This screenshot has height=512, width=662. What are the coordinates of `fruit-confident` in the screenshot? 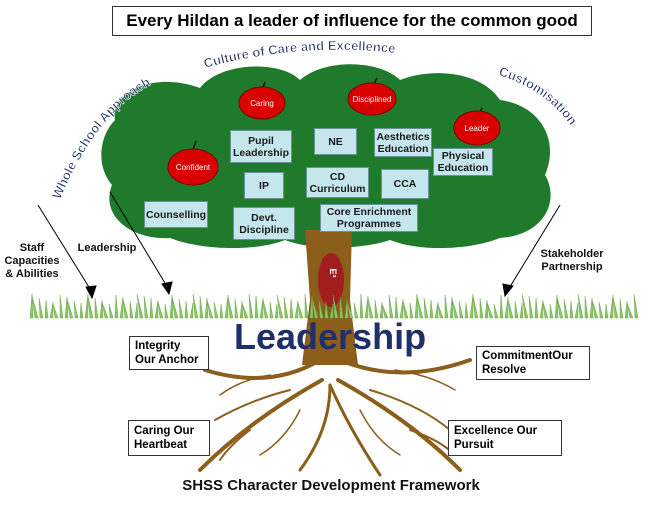 It's located at (193, 167).